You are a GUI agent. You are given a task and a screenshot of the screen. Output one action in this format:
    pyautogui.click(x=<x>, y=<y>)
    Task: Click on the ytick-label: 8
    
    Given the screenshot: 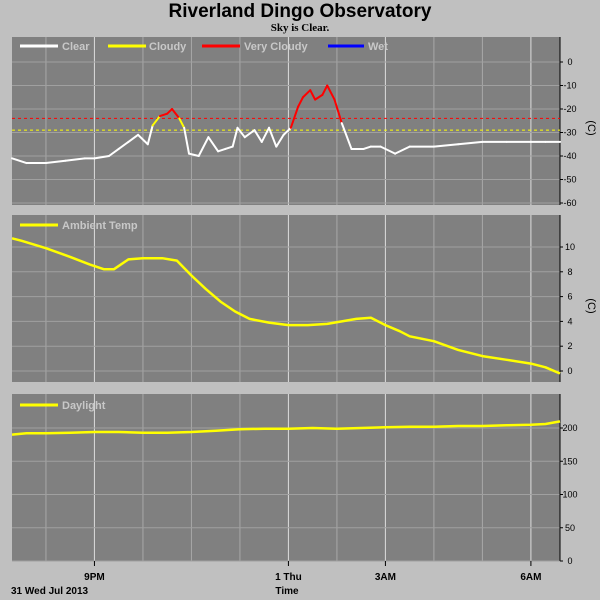 What is the action you would take?
    pyautogui.click(x=569, y=272)
    